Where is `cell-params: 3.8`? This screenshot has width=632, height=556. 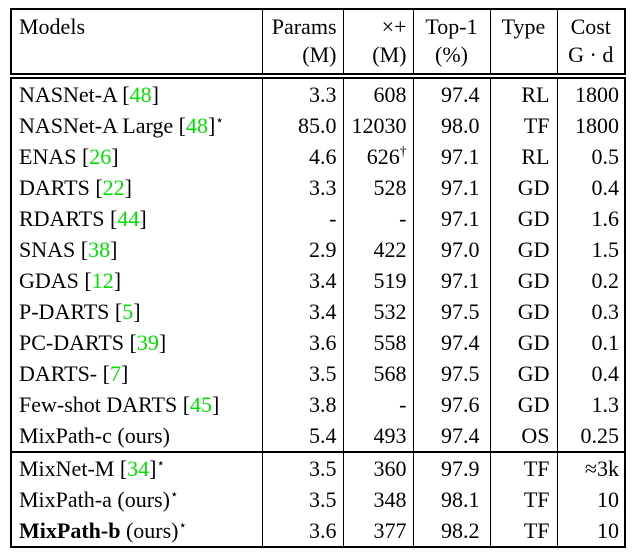
cell-params: 3.8 is located at coordinates (302, 404).